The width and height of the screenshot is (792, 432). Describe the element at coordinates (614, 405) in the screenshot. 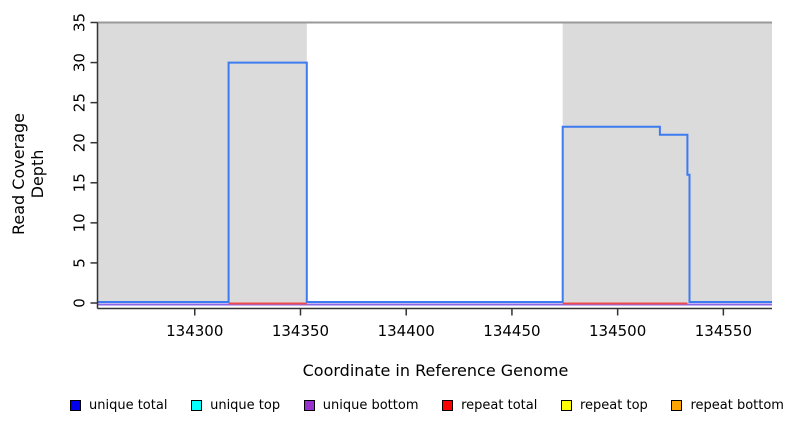

I see `legend-label: repeat top` at that location.